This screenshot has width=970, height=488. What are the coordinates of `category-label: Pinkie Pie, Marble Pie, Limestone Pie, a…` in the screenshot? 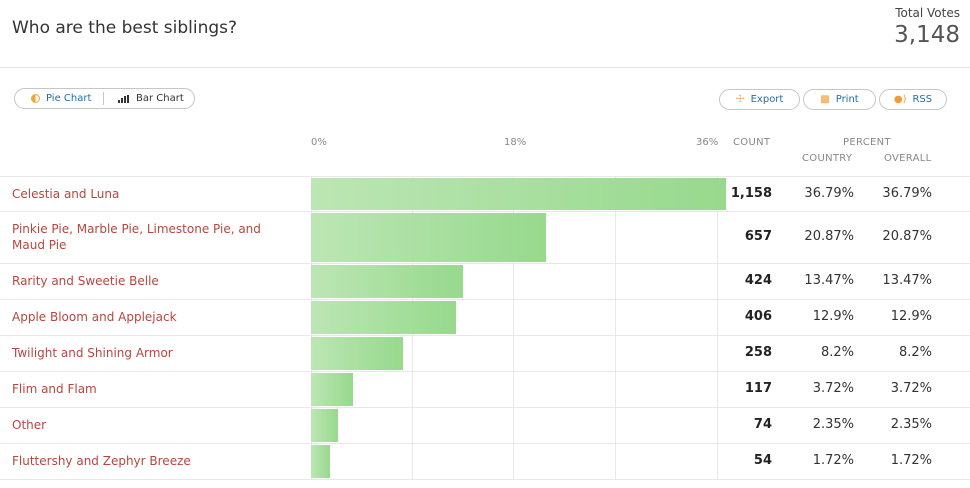 It's located at (136, 237).